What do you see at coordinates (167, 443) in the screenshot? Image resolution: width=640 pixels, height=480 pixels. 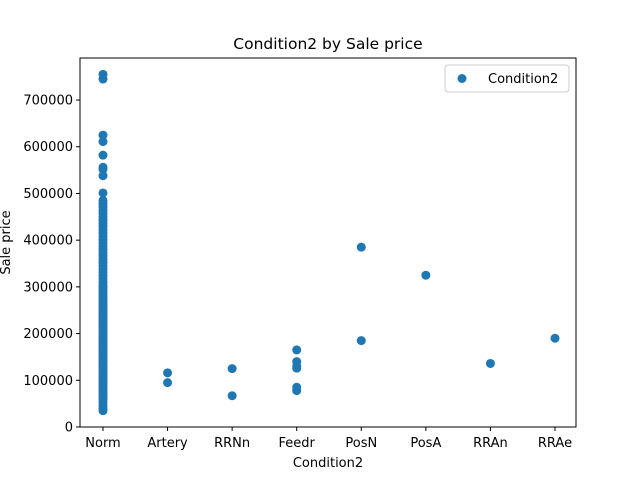 I see `x-tick-label: Artery` at bounding box center [167, 443].